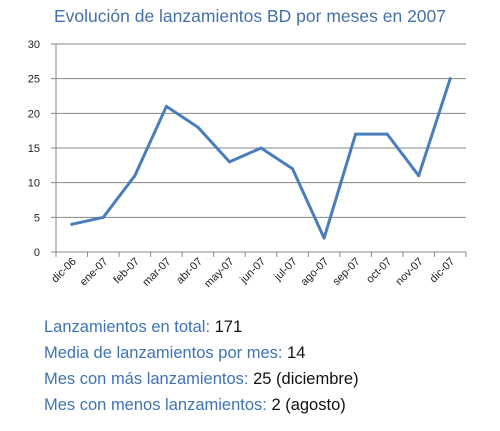 The height and width of the screenshot is (431, 500). Describe the element at coordinates (146, 379) in the screenshot. I see `stat-max-label: Mes con más lanzamientos:` at that location.